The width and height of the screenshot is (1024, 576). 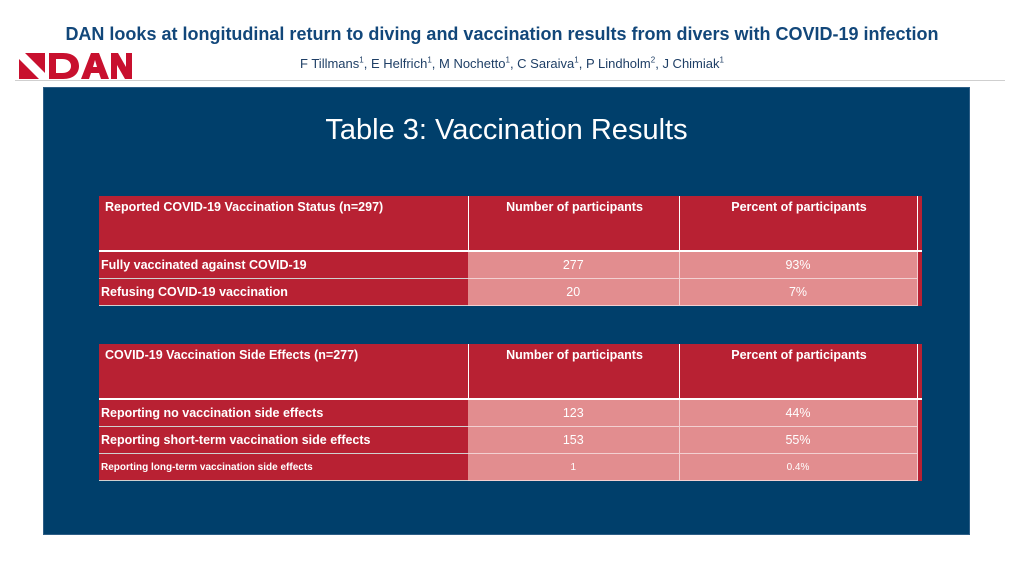 I want to click on dan-logo-graphic, so click(x=75, y=66).